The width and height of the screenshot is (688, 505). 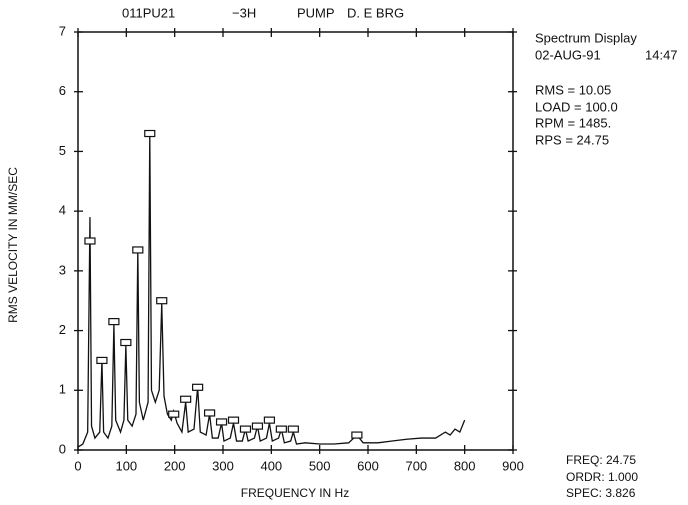 What do you see at coordinates (62, 150) in the screenshot?
I see `y-tick-label: 5` at bounding box center [62, 150].